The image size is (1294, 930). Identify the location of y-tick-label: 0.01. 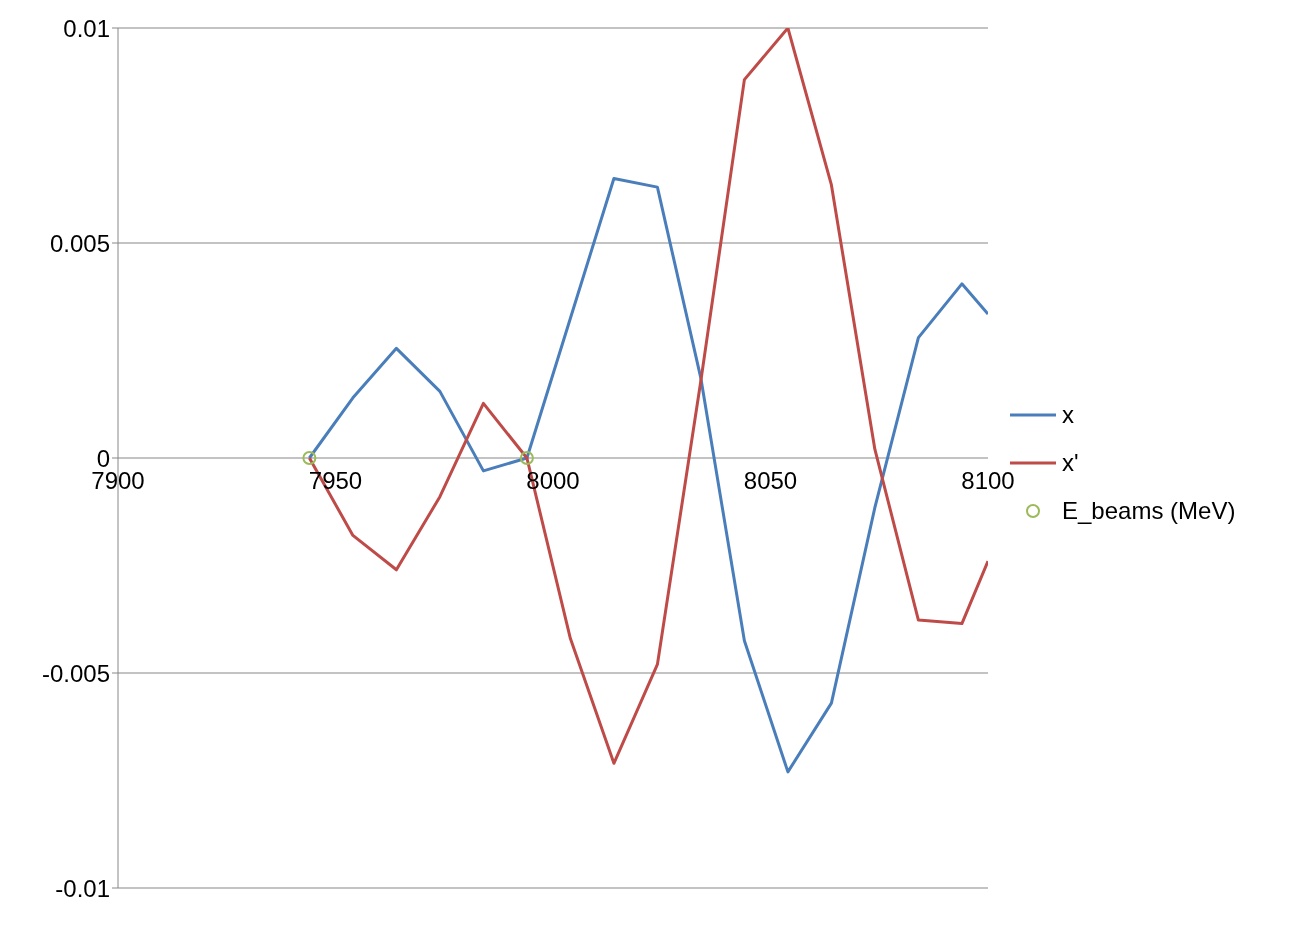
(86, 28).